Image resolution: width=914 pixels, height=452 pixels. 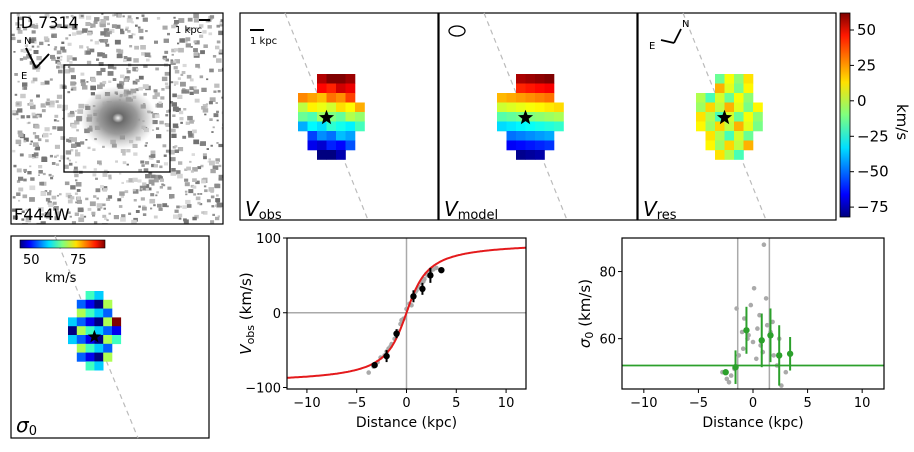 I want to click on colorbar-tick-label: 0, so click(x=862, y=101).